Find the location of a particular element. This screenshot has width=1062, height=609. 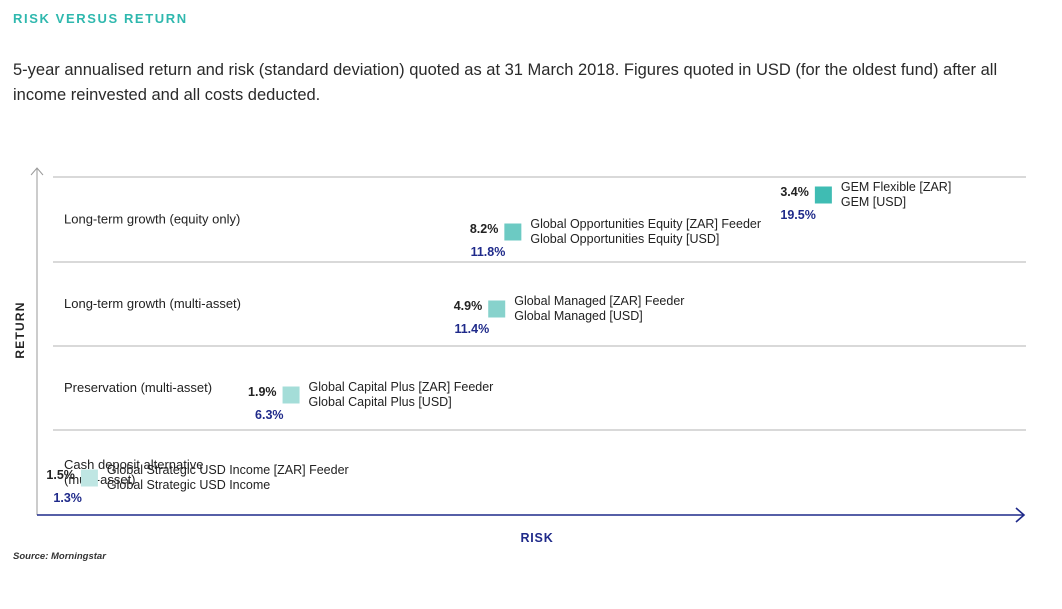

return-axis-arrowhead is located at coordinates (37, 171).